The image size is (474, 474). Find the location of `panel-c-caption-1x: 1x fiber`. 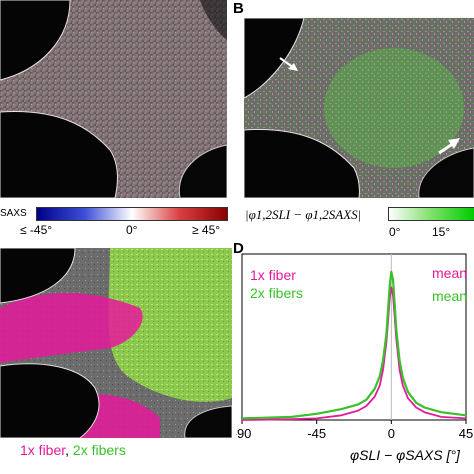

panel-c-caption-1x: 1x fiber is located at coordinates (43, 450).